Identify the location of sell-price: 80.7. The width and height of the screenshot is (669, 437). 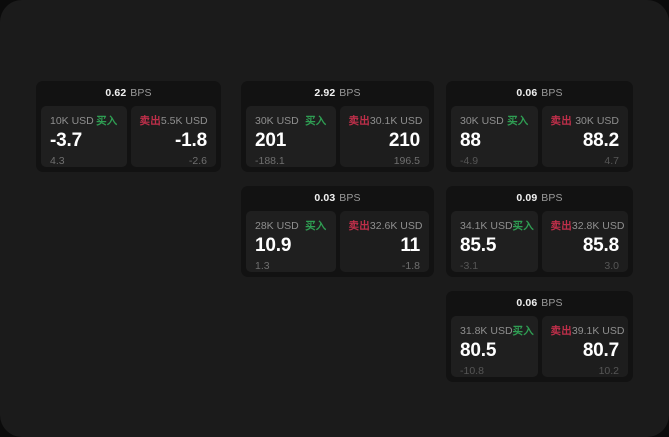
(600, 350).